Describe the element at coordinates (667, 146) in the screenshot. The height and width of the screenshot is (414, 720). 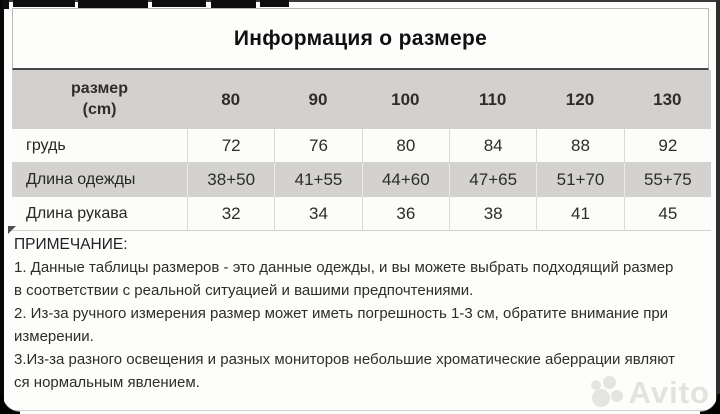
I see `table-cell: 92` at that location.